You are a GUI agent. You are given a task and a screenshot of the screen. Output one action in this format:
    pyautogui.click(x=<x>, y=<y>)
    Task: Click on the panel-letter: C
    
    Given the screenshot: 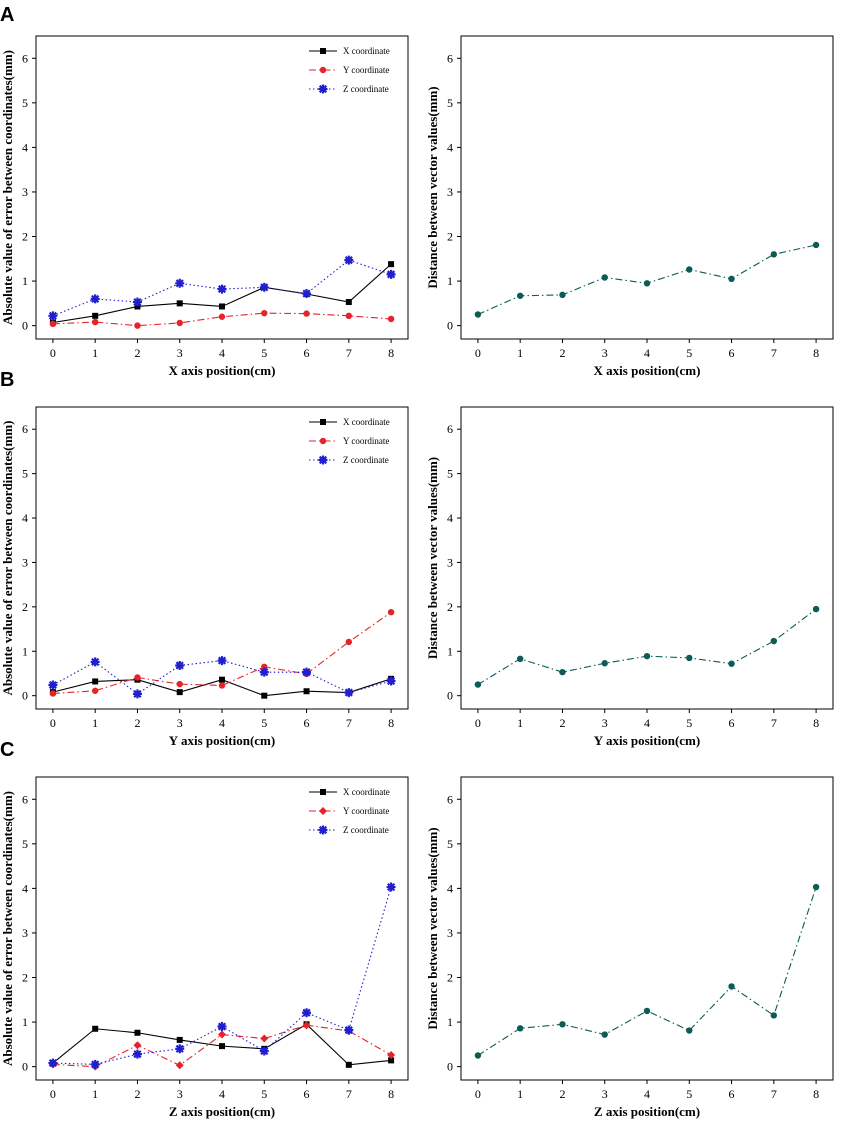 What is the action you would take?
    pyautogui.click(x=7, y=750)
    